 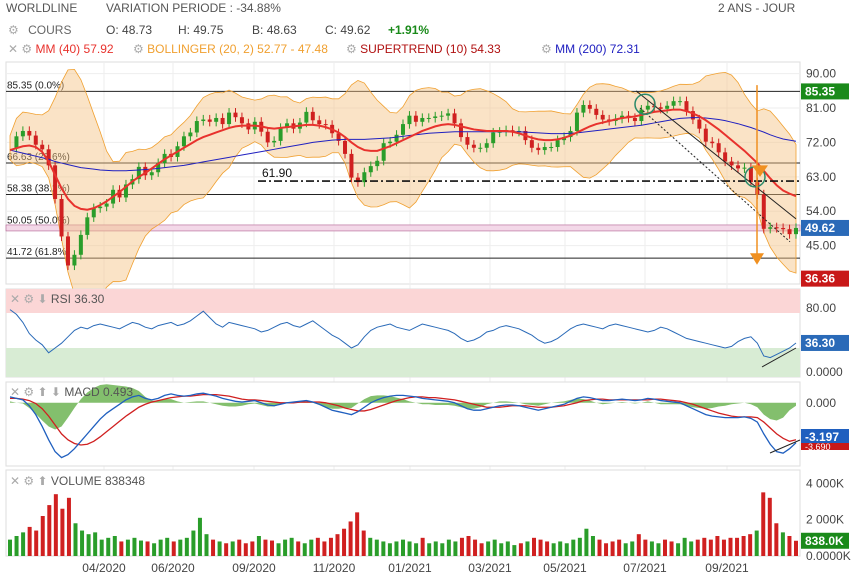 What do you see at coordinates (230, 50) in the screenshot?
I see `legend-bollinger: ⚙ BOLLINGER (20, 2) 52.77 - 47.48` at bounding box center [230, 50].